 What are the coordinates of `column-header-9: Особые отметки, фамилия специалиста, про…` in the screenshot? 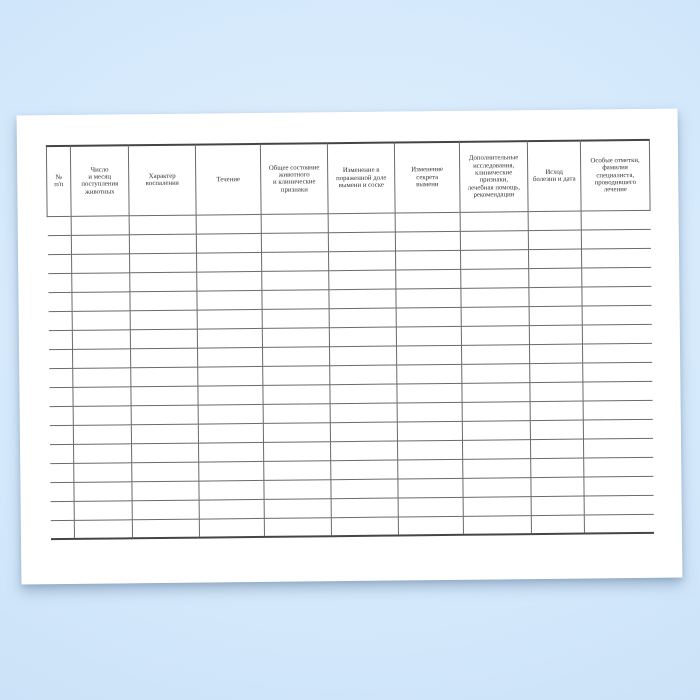 It's located at (615, 175).